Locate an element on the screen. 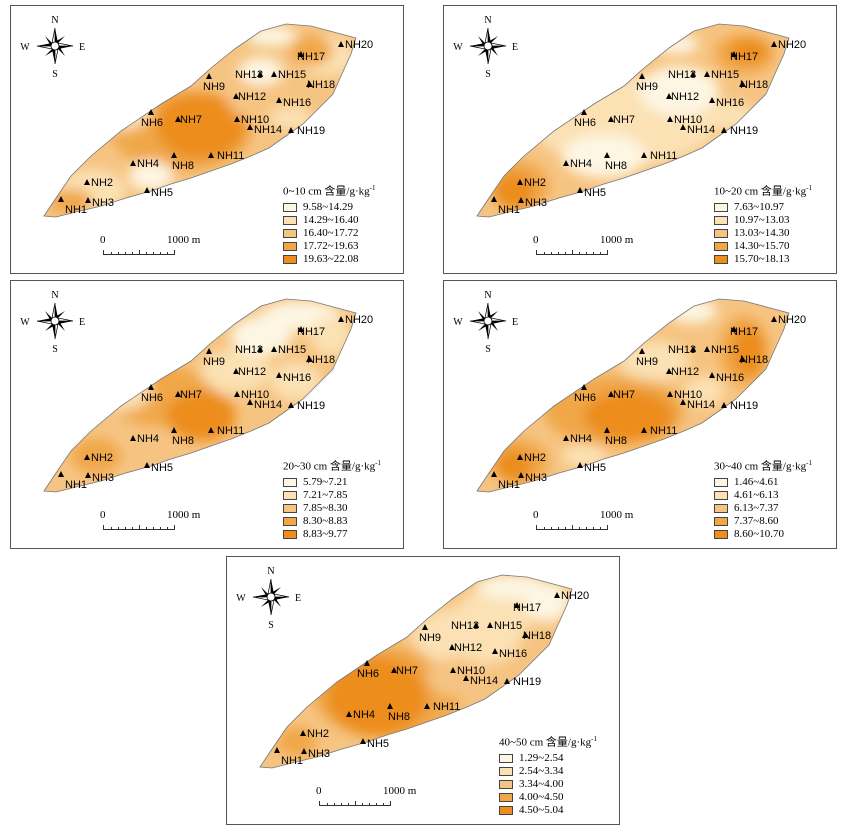  site-label: NH16 is located at coordinates (730, 378).